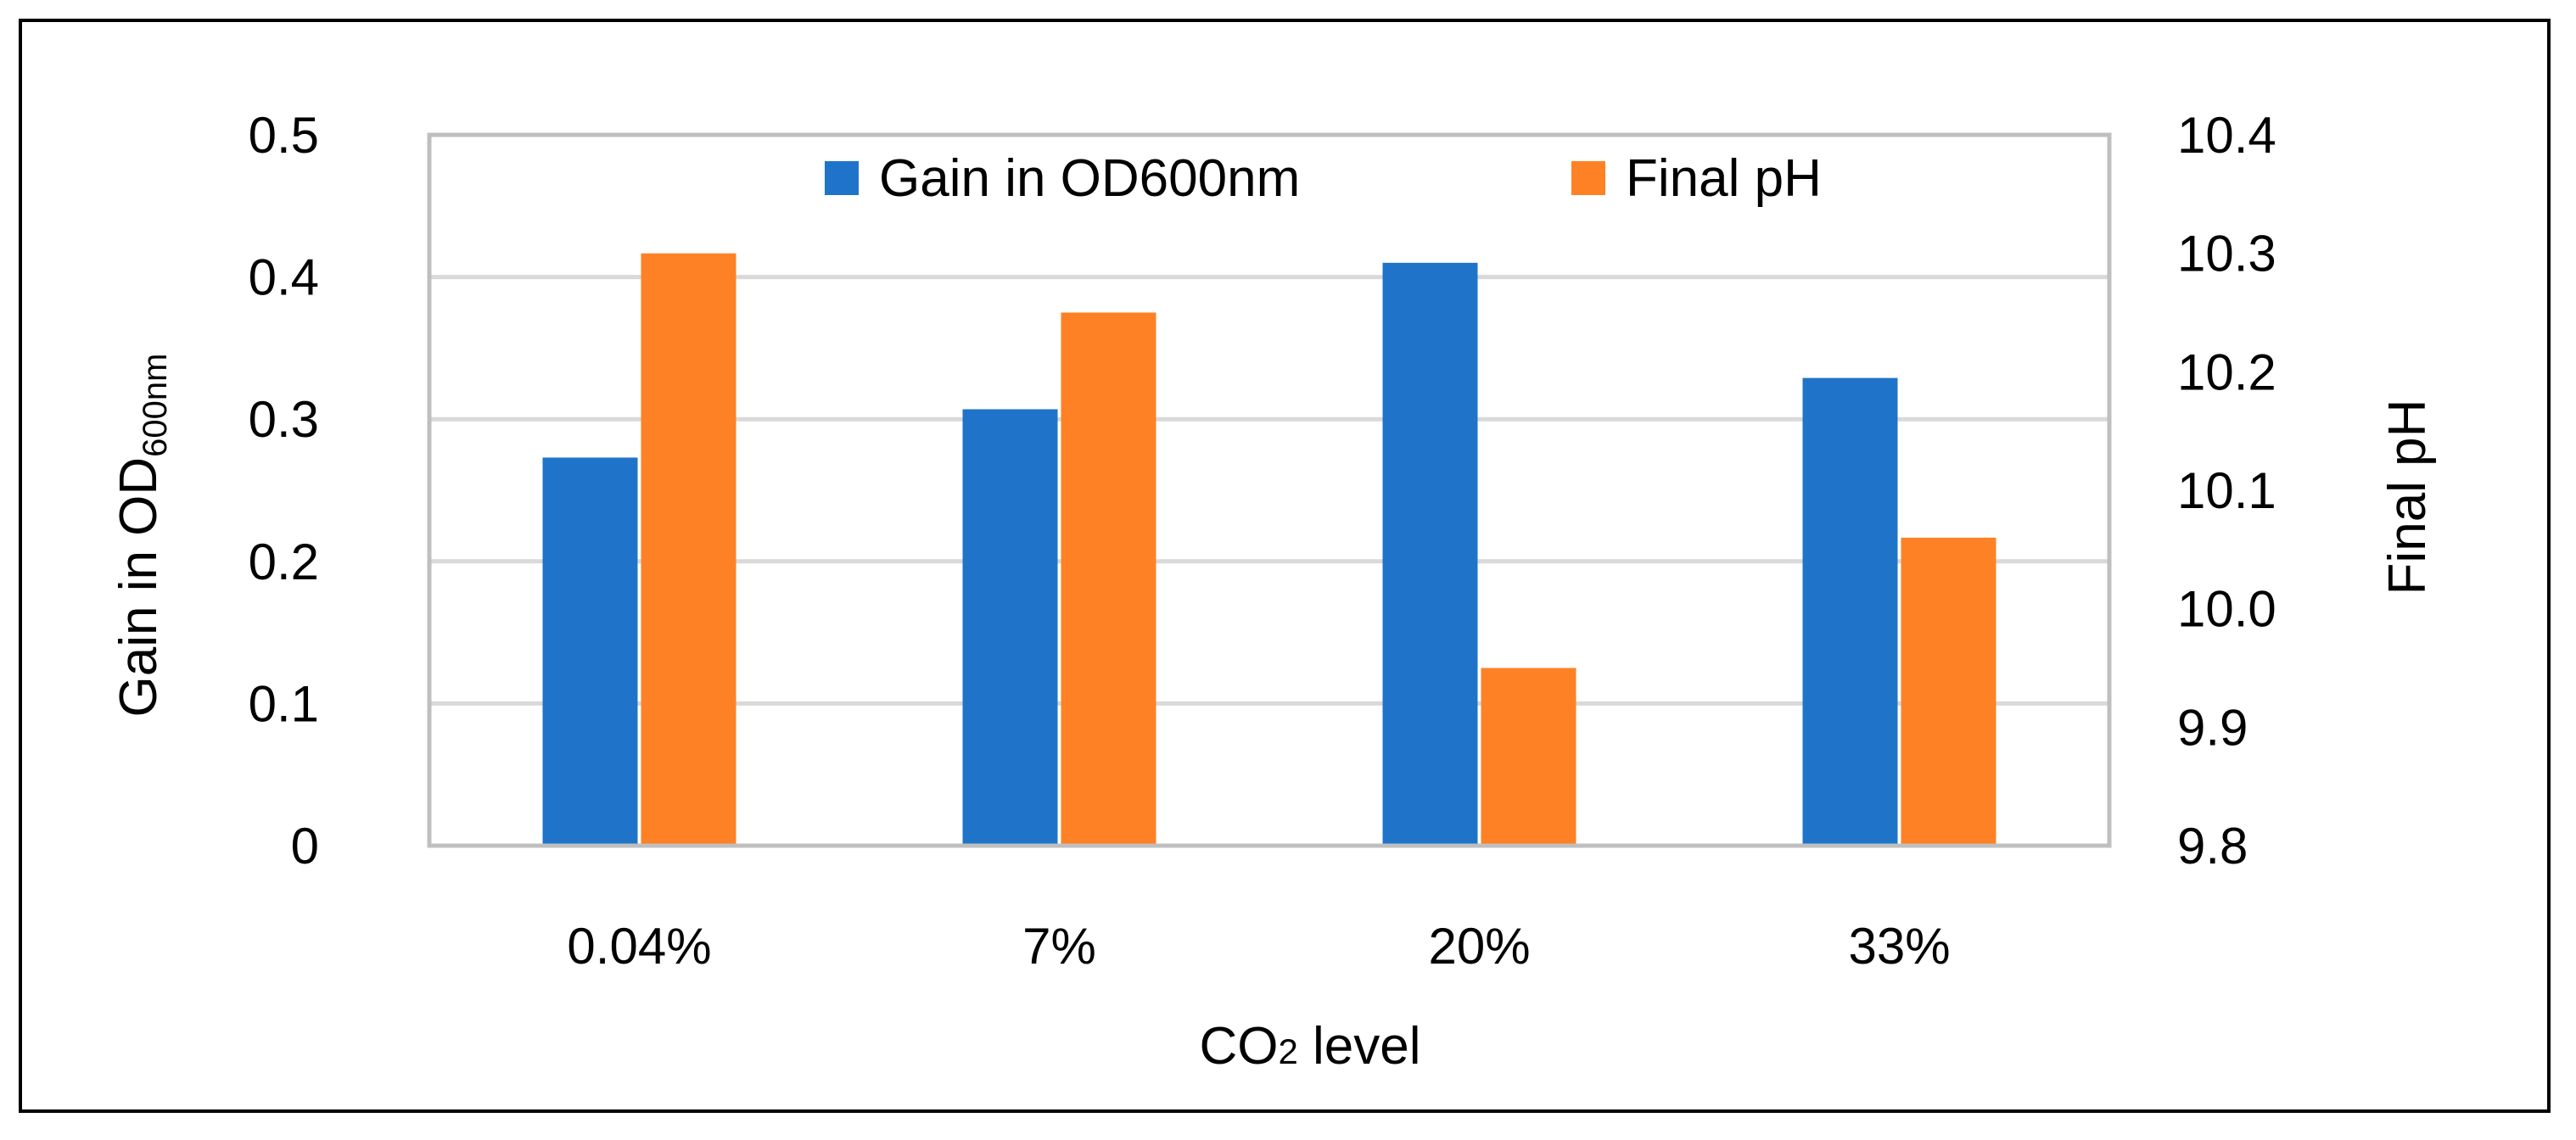 This screenshot has height=1140, width=2576. I want to click on right-tick-label: 10.1, so click(2226, 490).